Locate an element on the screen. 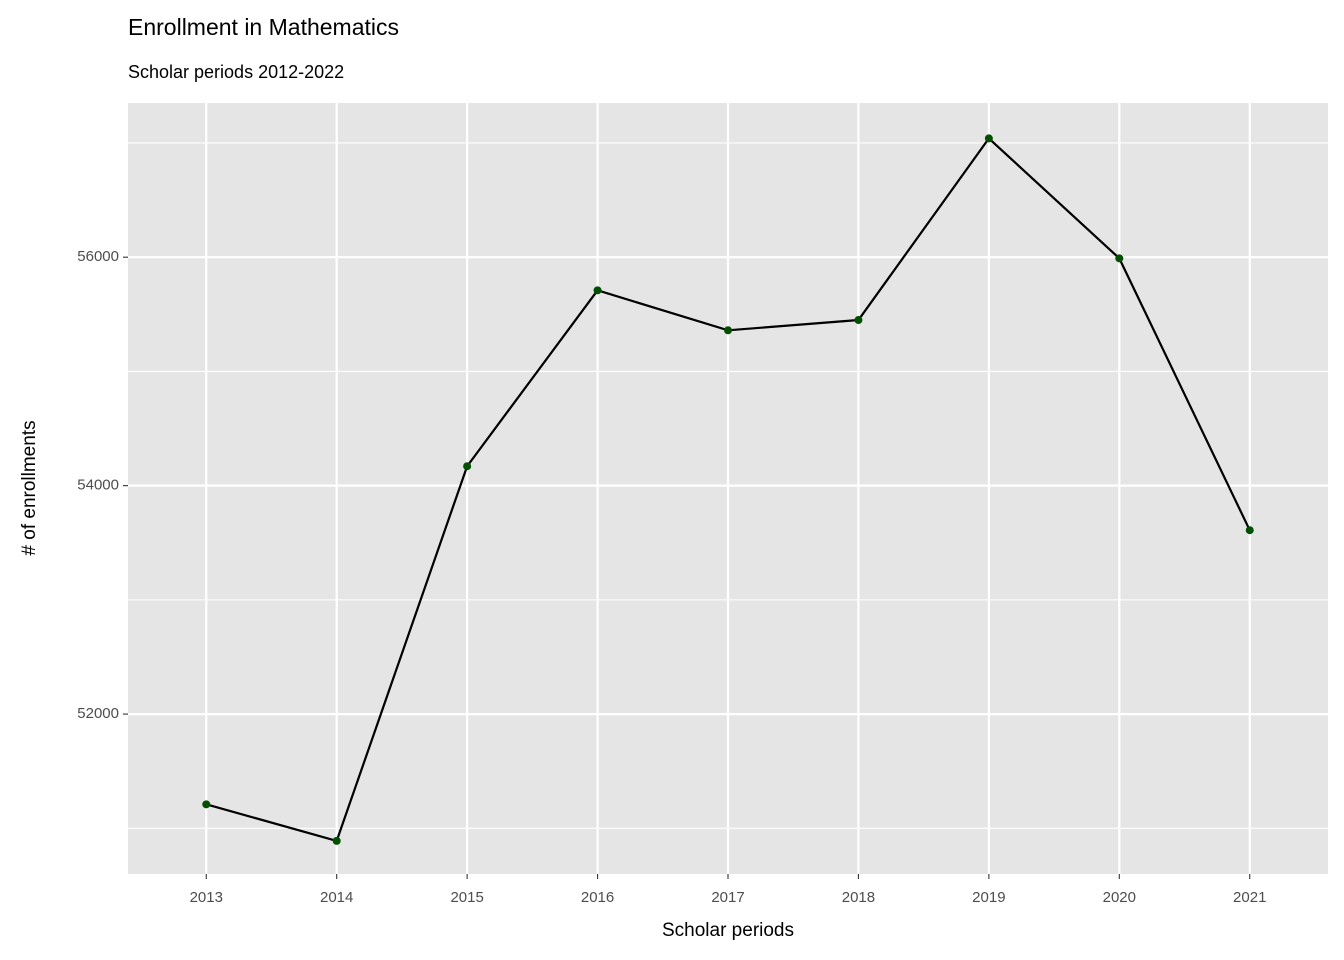 This screenshot has width=1344, height=960. chart-title: Enrollment in Mathematics is located at coordinates (263, 27).